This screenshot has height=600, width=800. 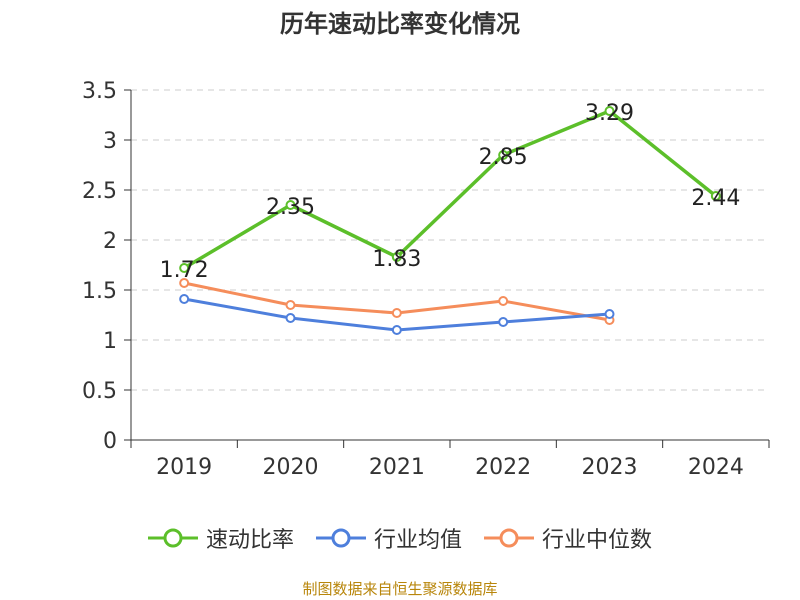 I want to click on legend-item-quick-ratio: 速动比率, so click(x=220, y=538).